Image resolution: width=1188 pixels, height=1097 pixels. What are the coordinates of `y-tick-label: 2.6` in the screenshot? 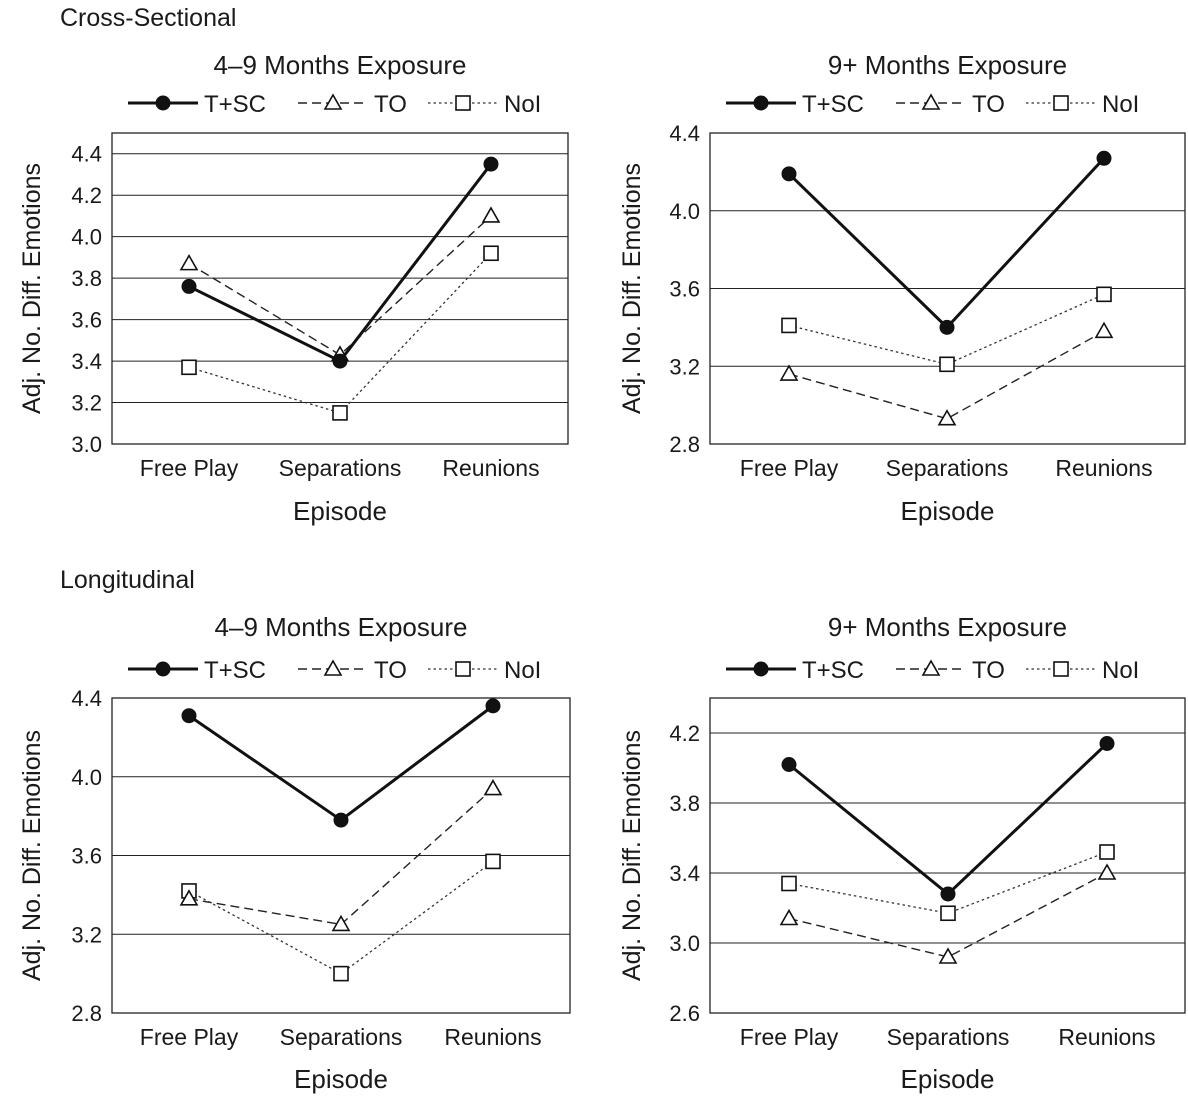 It's located at (684, 1013).